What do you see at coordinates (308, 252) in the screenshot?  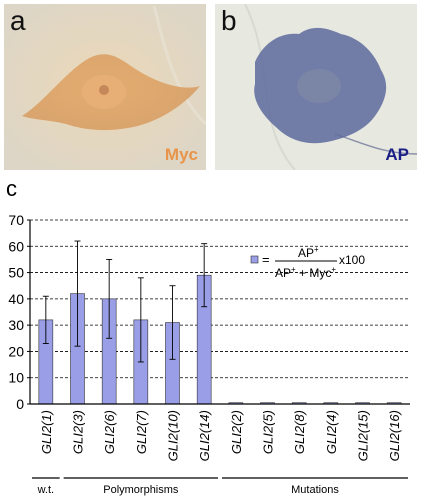 I see `legend-numerator: AP+` at bounding box center [308, 252].